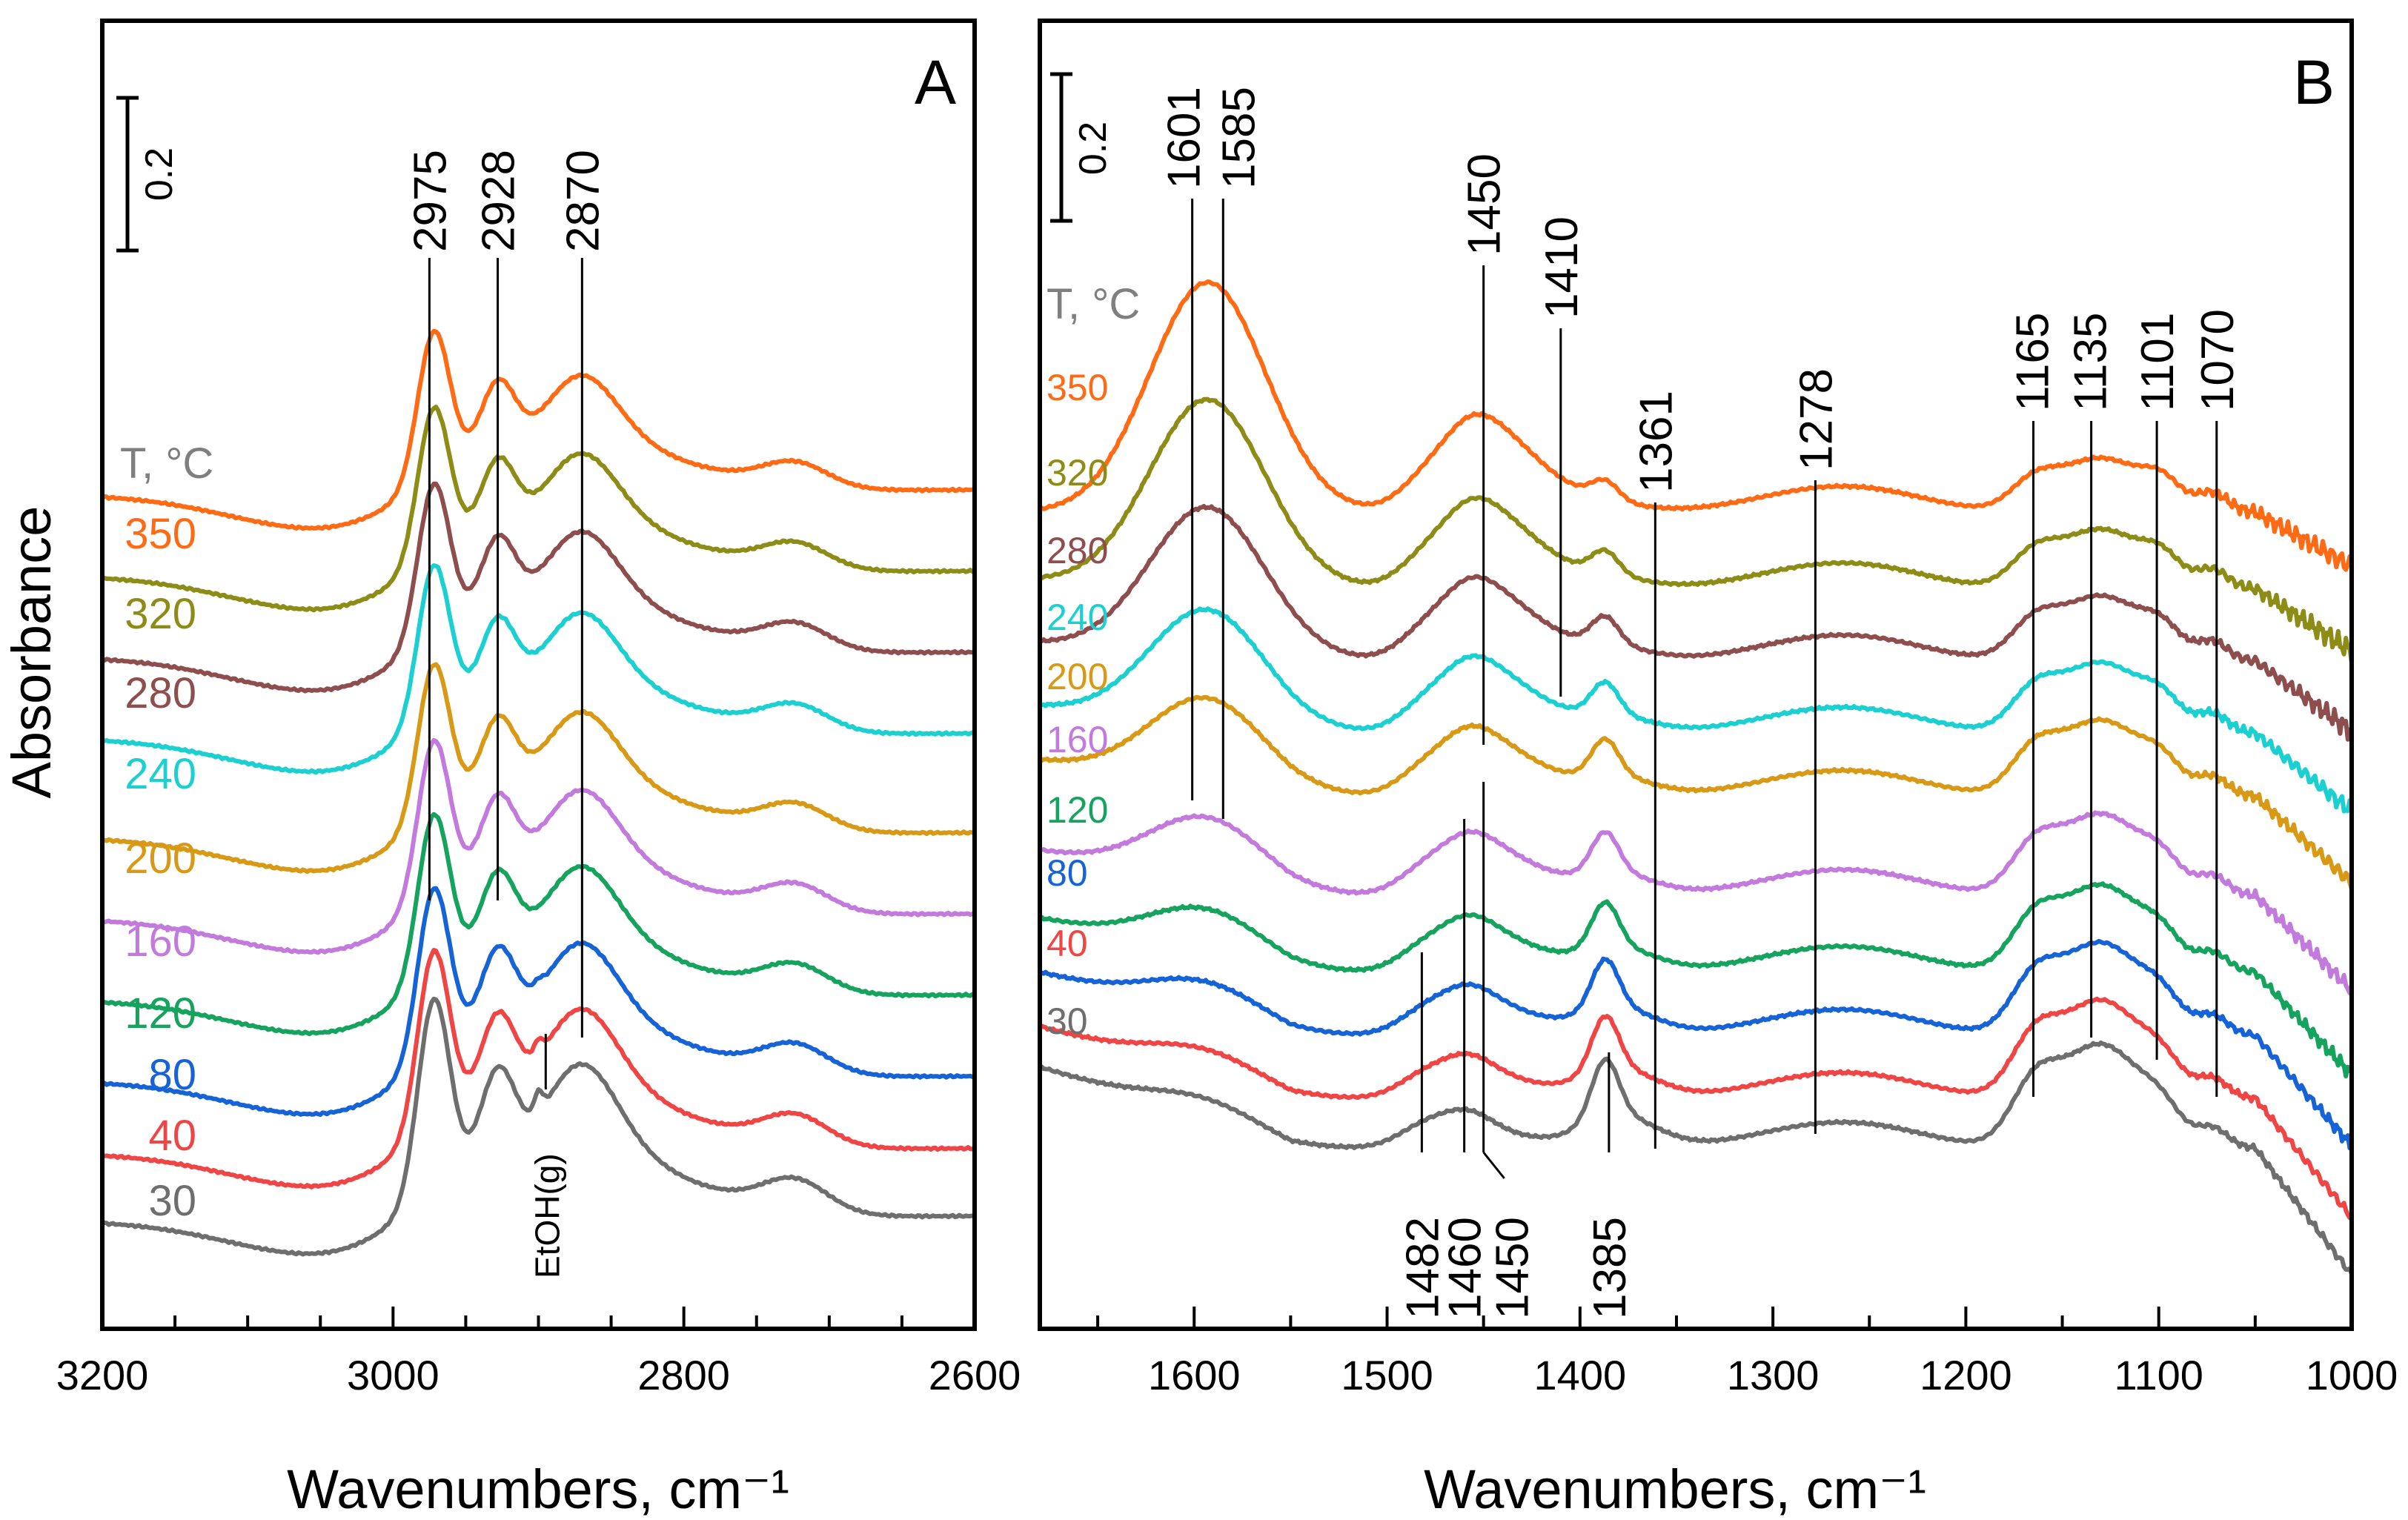 The height and width of the screenshot is (1520, 2408). Describe the element at coordinates (1238, 138) in the screenshot. I see `panel-b-peak-label-1585: 1585` at that location.